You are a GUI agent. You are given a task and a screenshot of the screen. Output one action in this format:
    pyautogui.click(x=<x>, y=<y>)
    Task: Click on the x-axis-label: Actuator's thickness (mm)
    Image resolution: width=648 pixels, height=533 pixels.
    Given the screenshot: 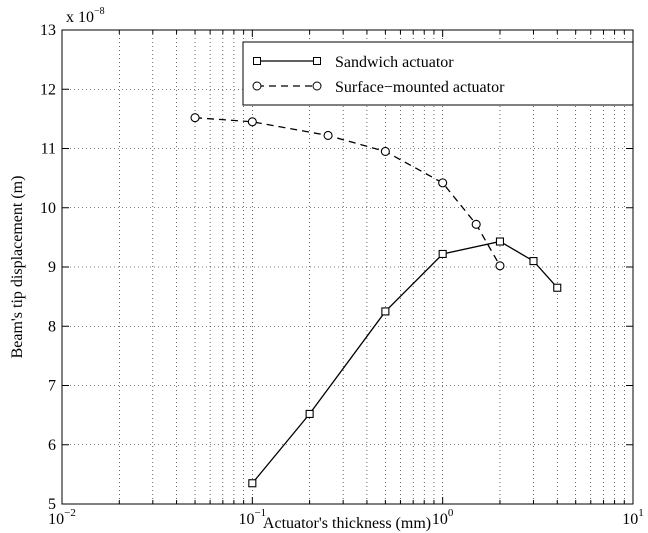 What is the action you would take?
    pyautogui.click(x=347, y=523)
    